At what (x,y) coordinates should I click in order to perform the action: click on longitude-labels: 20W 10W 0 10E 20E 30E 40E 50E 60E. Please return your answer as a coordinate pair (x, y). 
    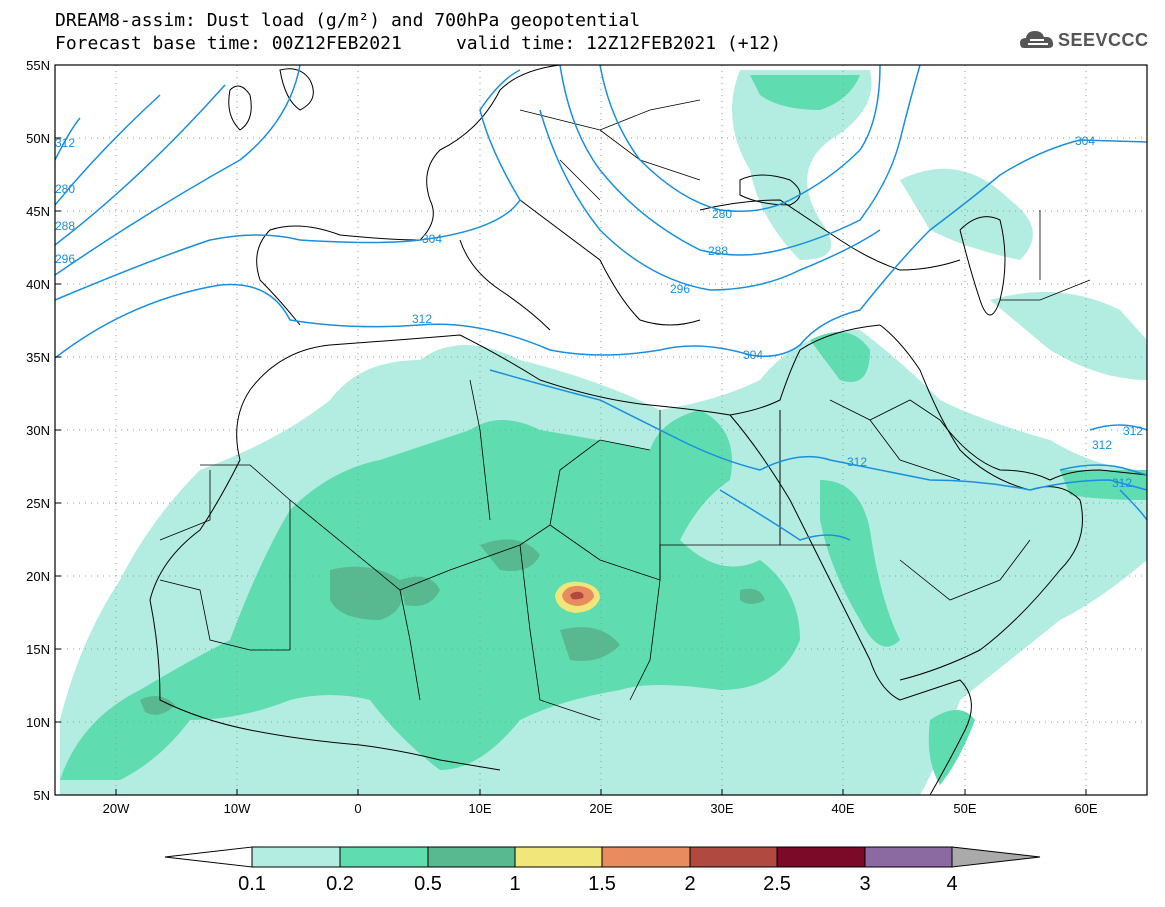
    Looking at the image, I should click on (600, 808).